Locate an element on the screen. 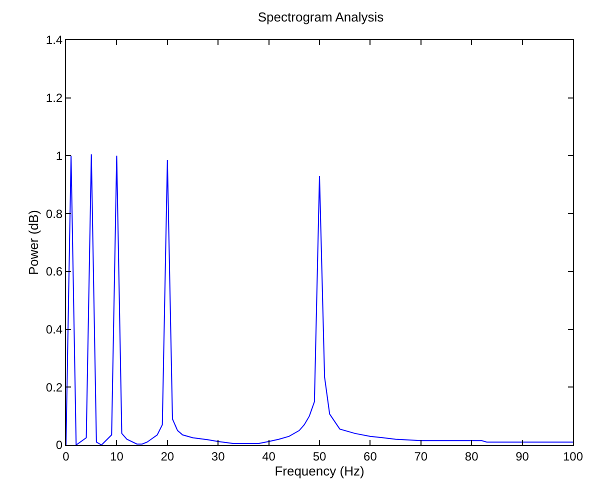 This screenshot has width=594, height=486. x-tick-label: 60 is located at coordinates (371, 456).